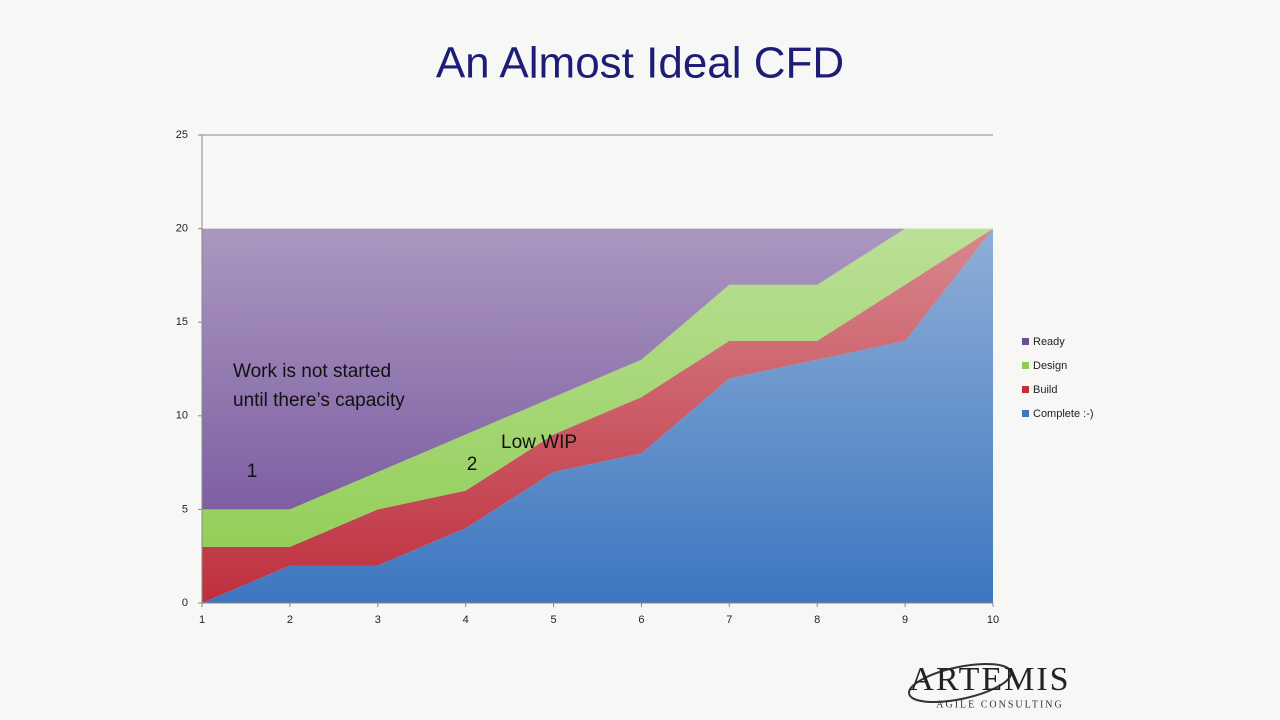  I want to click on x-tick-label: 8, so click(817, 620).